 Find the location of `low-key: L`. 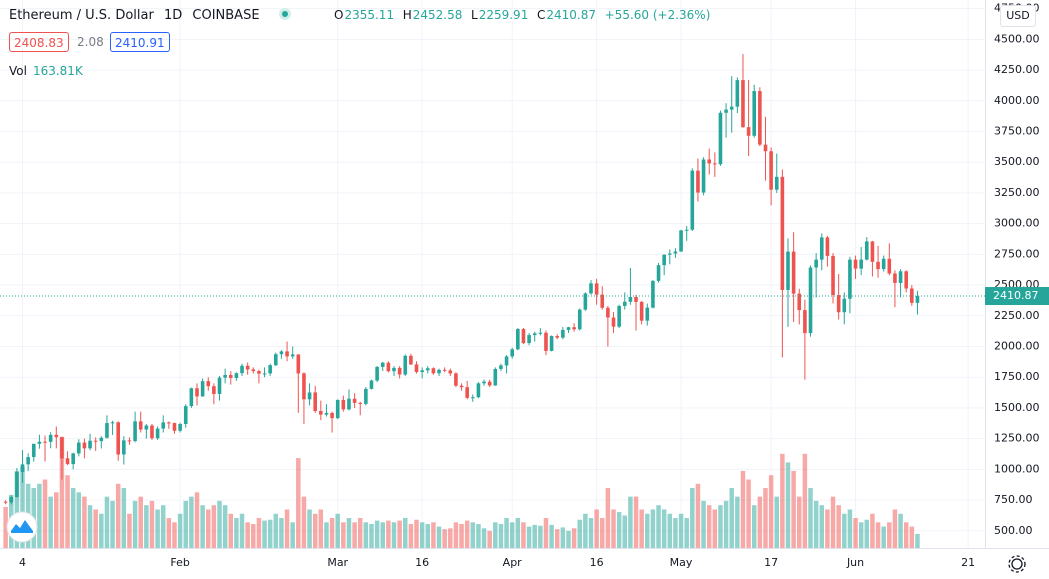

low-key: L is located at coordinates (474, 15).